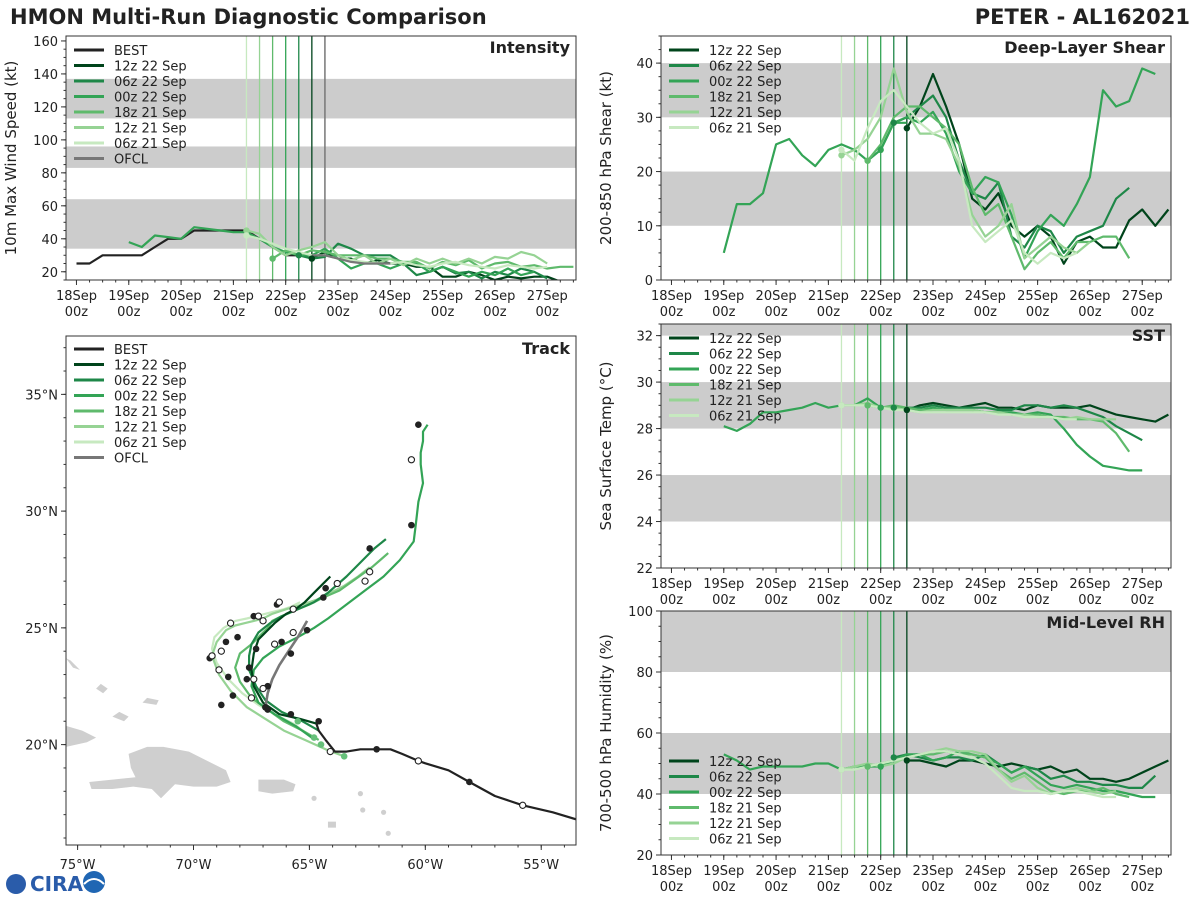  Describe the element at coordinates (644, 856) in the screenshot. I see `y-tick-label: 20` at that location.